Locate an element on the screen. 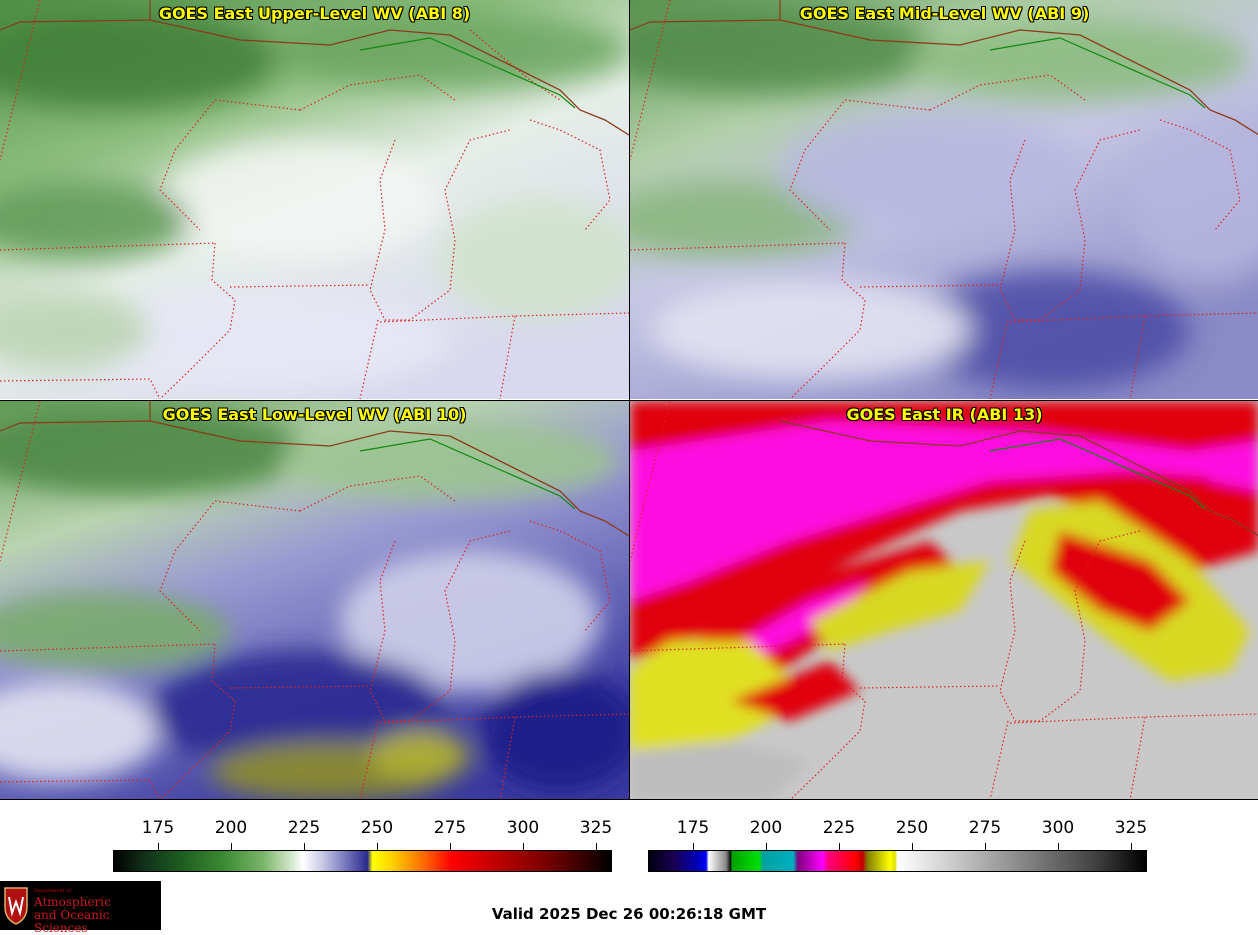  panel-title: GOES East Mid-Level WV (ABI 9) is located at coordinates (944, 13).